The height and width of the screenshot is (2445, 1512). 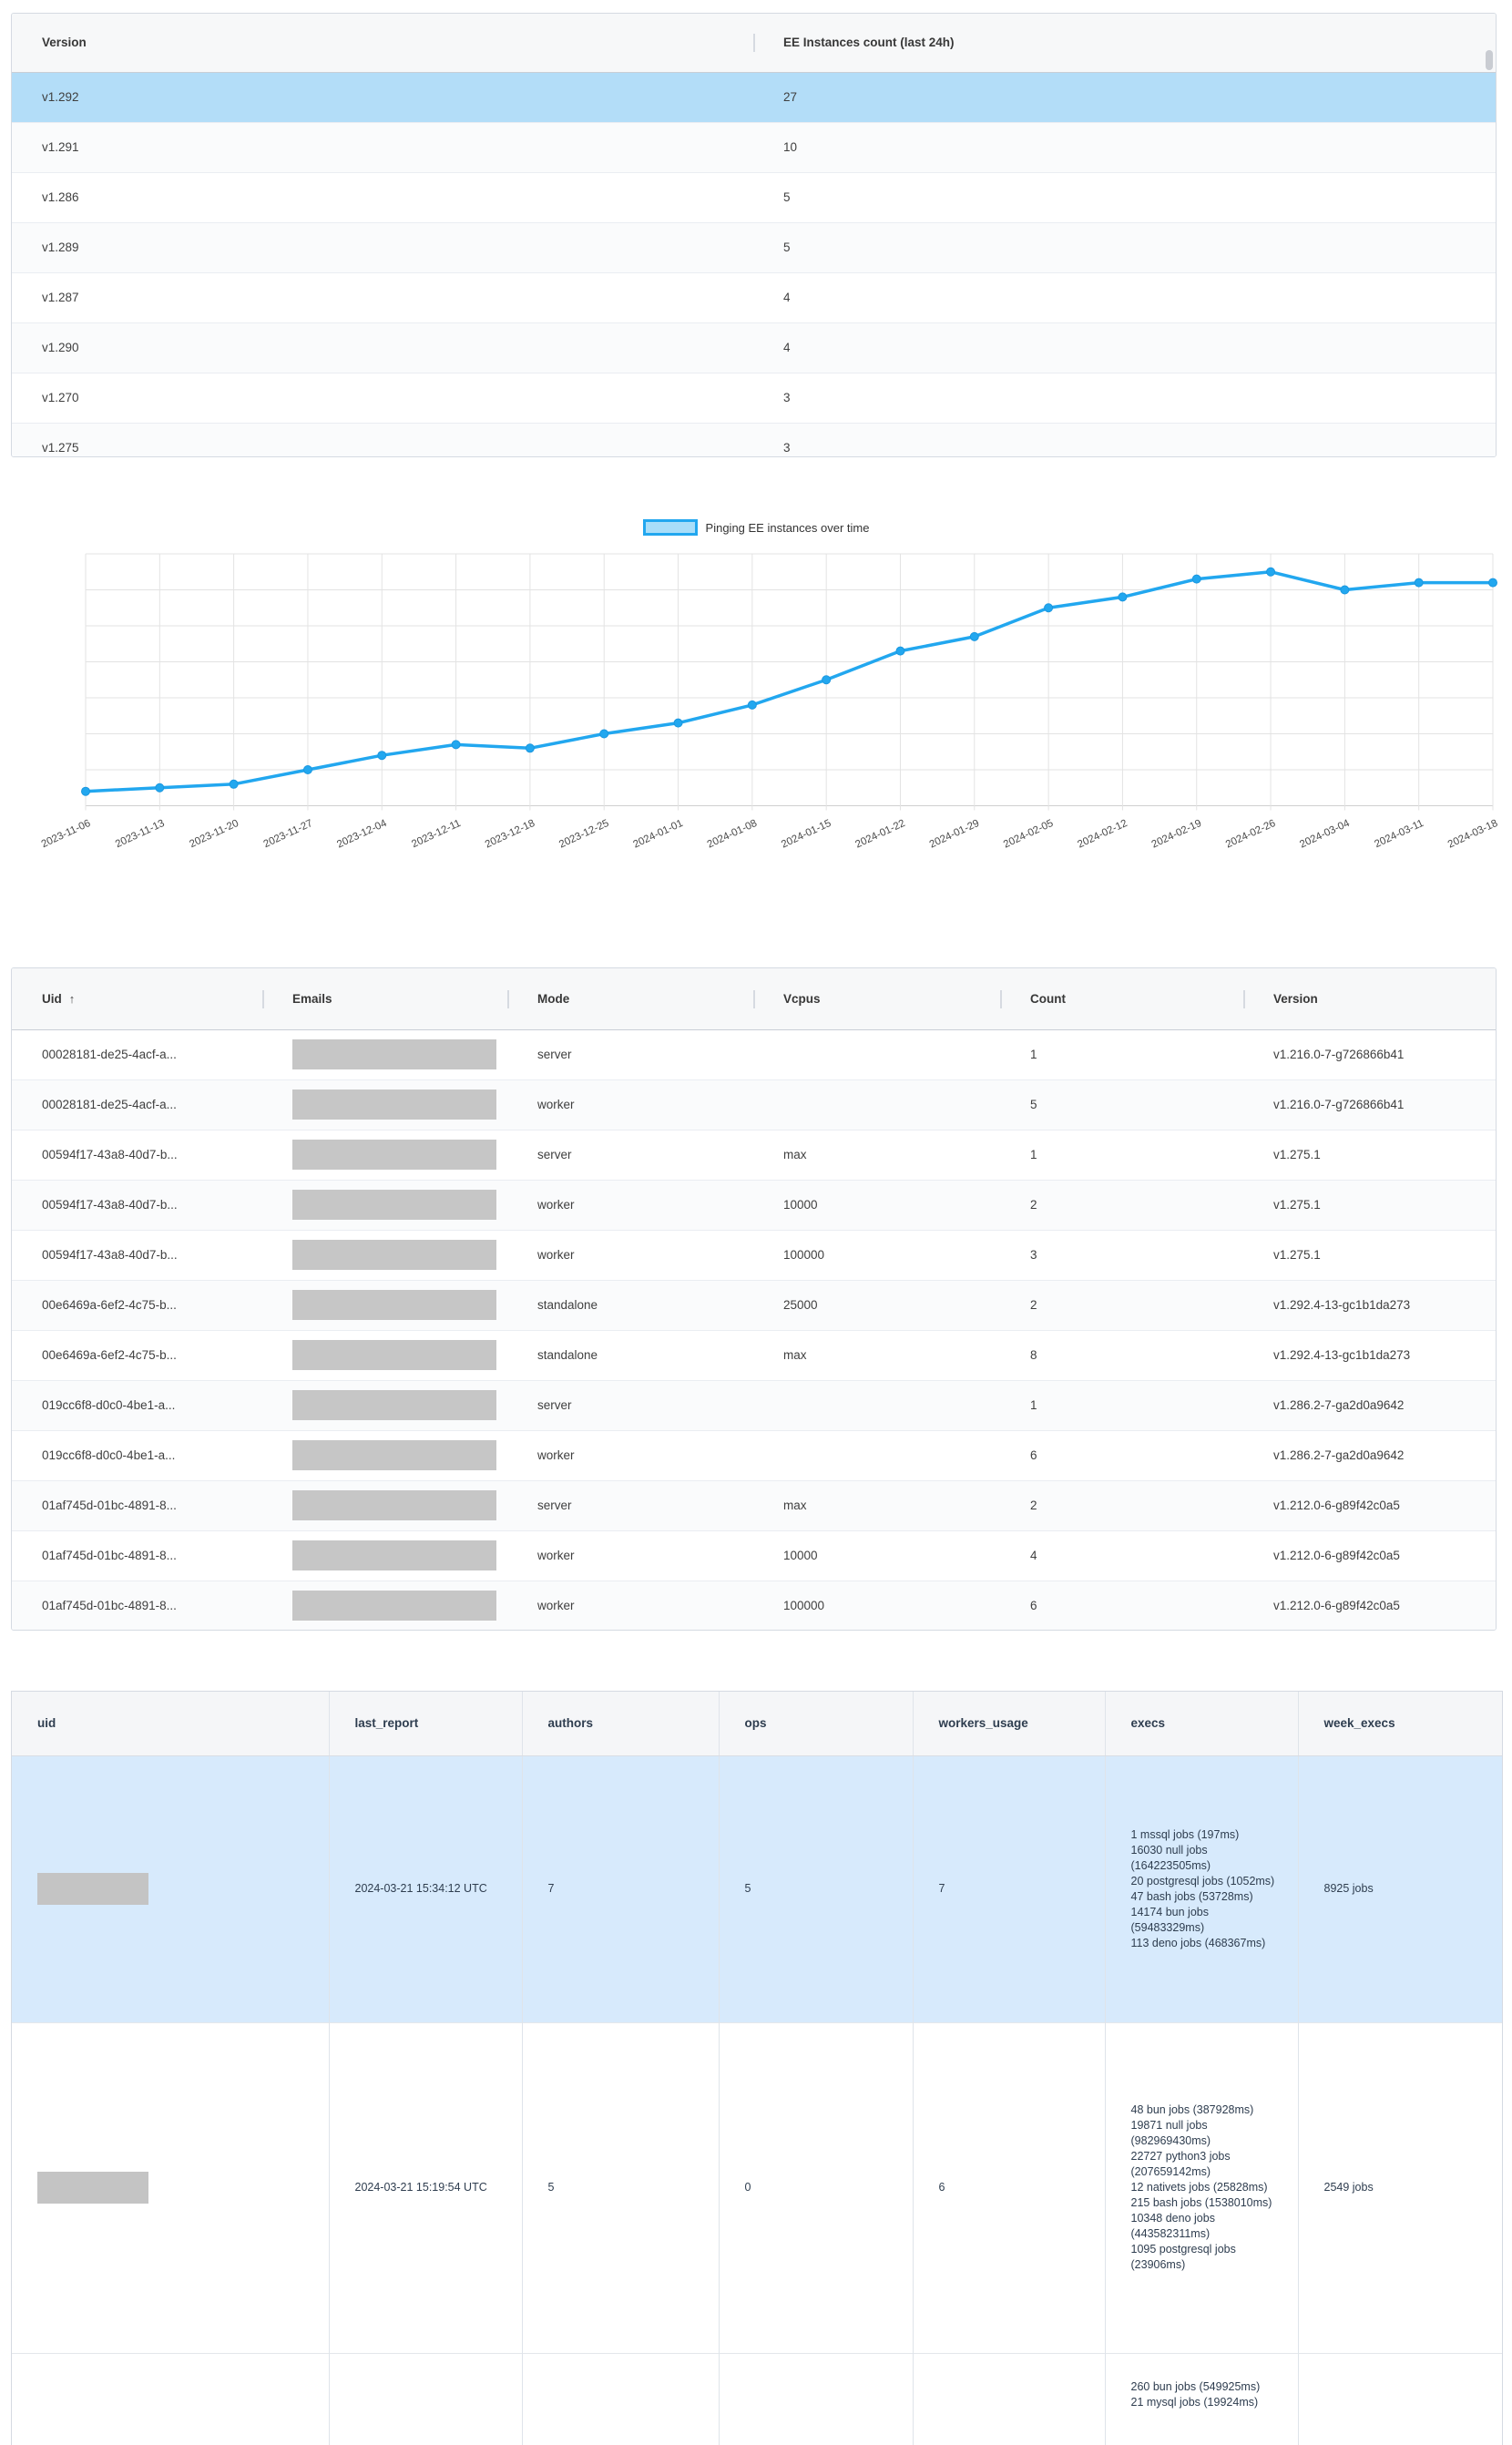 What do you see at coordinates (1009, 1724) in the screenshot?
I see `workers-usage-column-header: workers_usage` at bounding box center [1009, 1724].